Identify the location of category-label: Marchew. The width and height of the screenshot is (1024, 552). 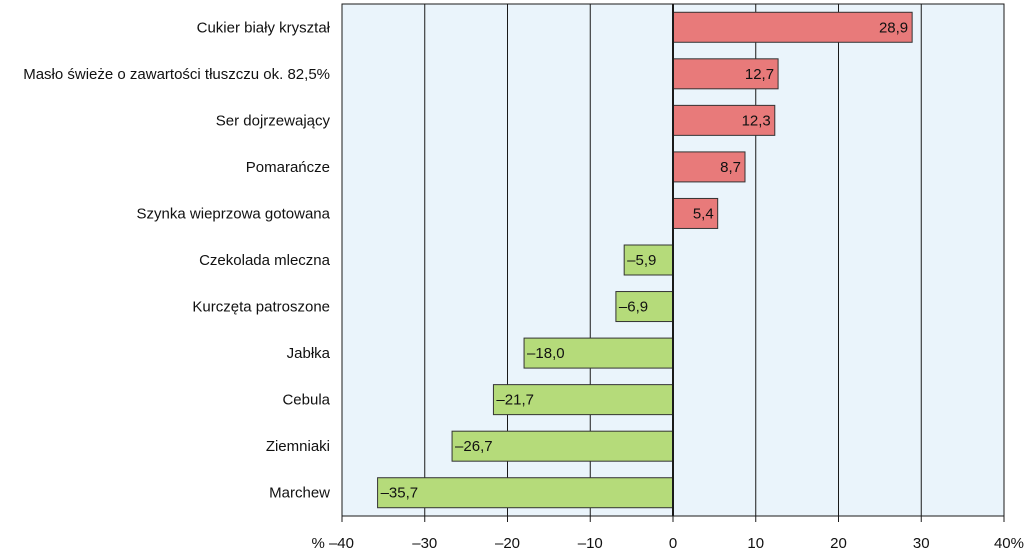
(299, 493).